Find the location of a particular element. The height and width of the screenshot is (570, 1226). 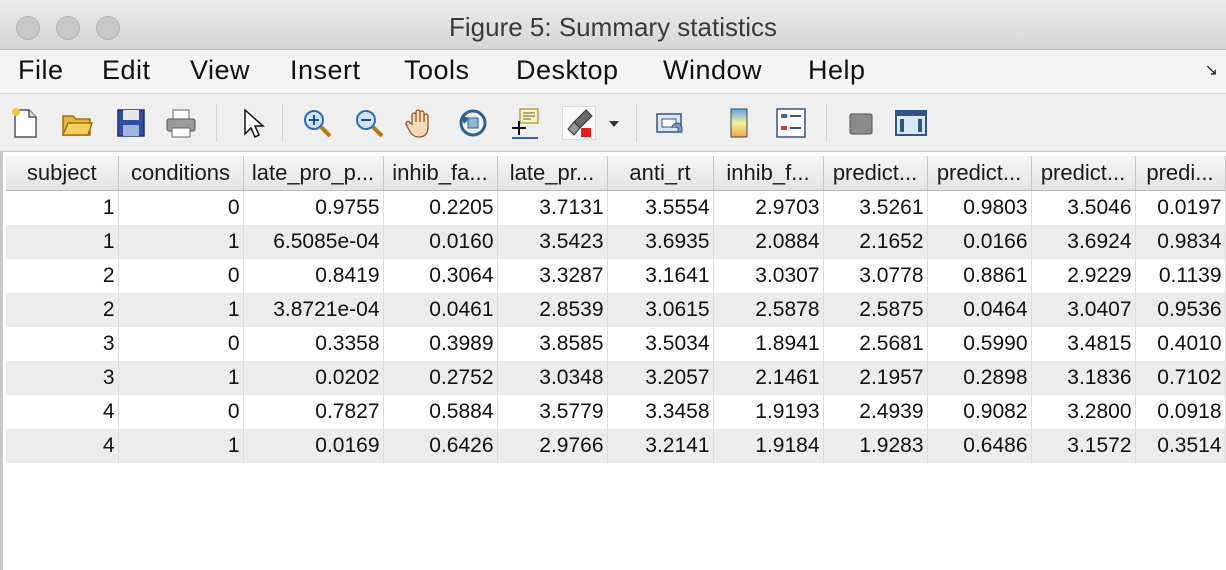

column-header: anti_rt is located at coordinates (660, 173).